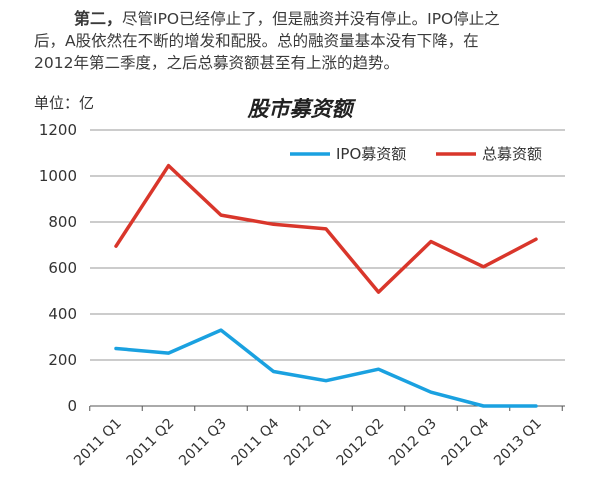 Image resolution: width=599 pixels, height=480 pixels. What do you see at coordinates (518, 443) in the screenshot?
I see `x-tick-label: 2013 Q1` at bounding box center [518, 443].